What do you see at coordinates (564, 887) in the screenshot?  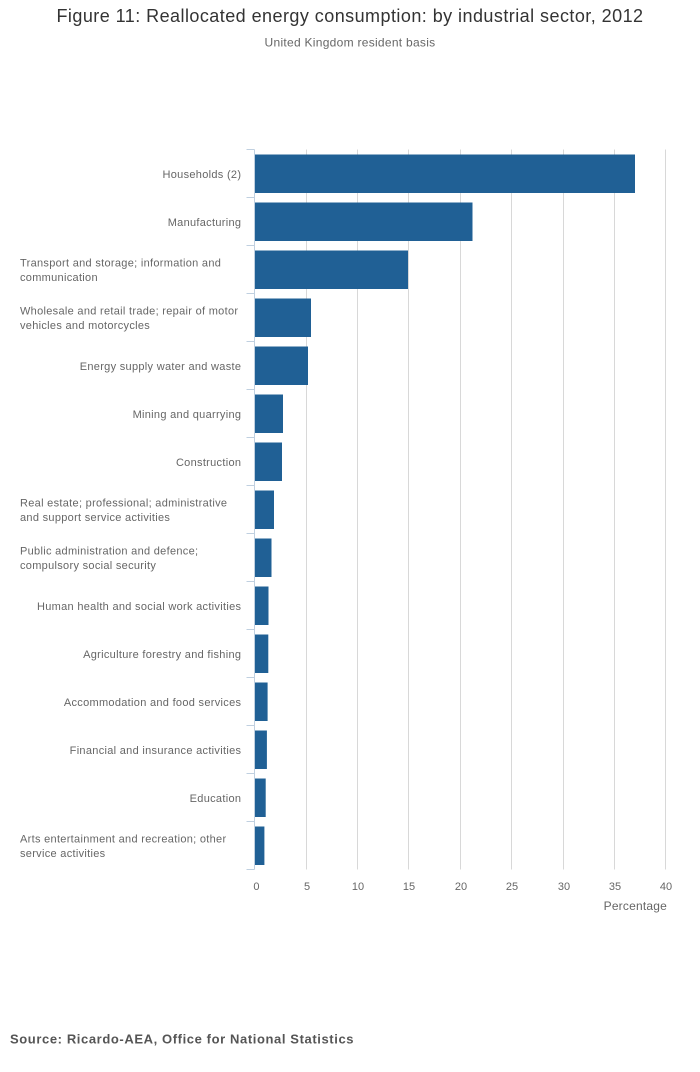 I see `svg-text: 30` at bounding box center [564, 887].